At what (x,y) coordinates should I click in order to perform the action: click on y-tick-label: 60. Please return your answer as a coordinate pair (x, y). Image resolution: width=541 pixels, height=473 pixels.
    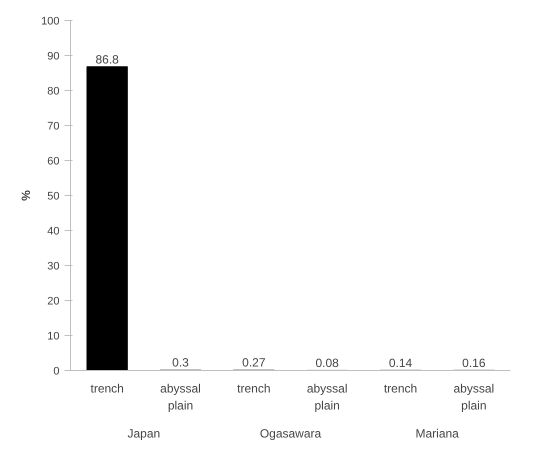
    Looking at the image, I should click on (53, 162).